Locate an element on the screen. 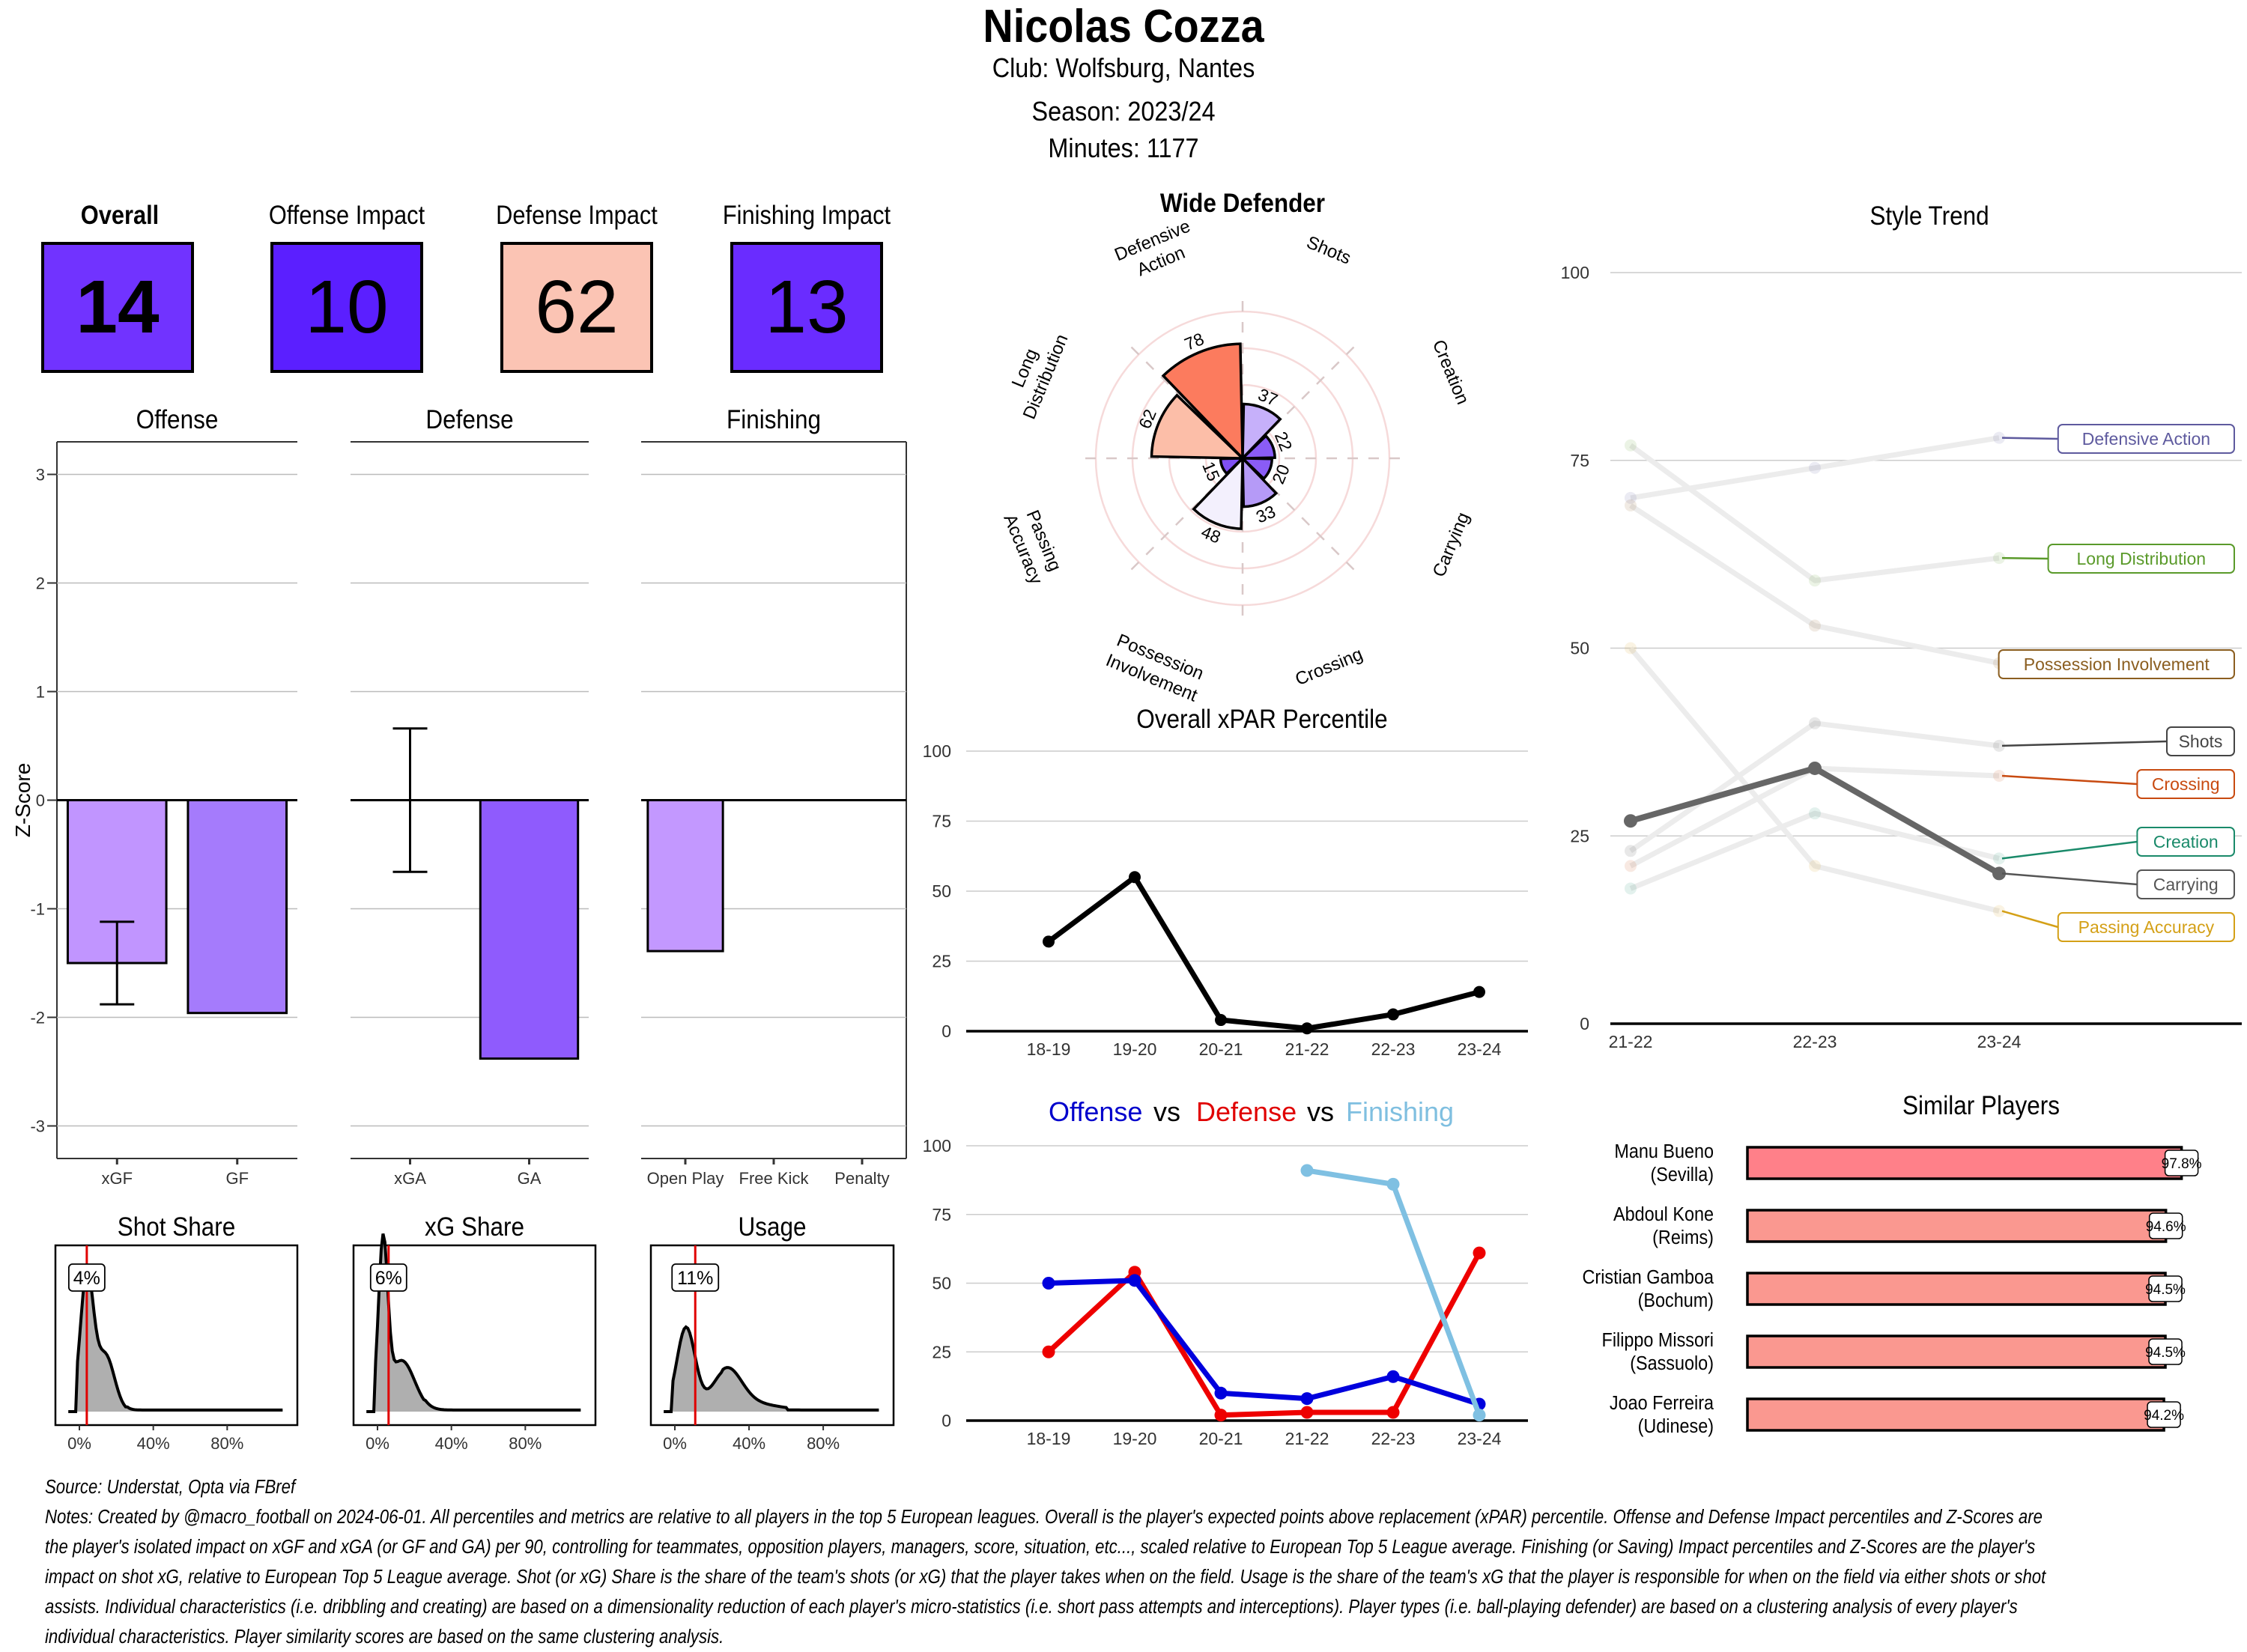 The height and width of the screenshot is (1652, 2247). style-trend-title: Style Trend is located at coordinates (1929, 217).